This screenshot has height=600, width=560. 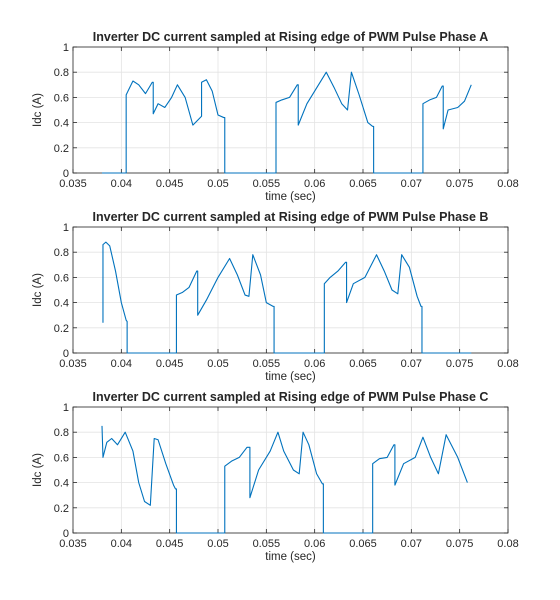 What do you see at coordinates (61, 329) in the screenshot?
I see `chart-1-y-tick-label-1: 0.2` at bounding box center [61, 329].